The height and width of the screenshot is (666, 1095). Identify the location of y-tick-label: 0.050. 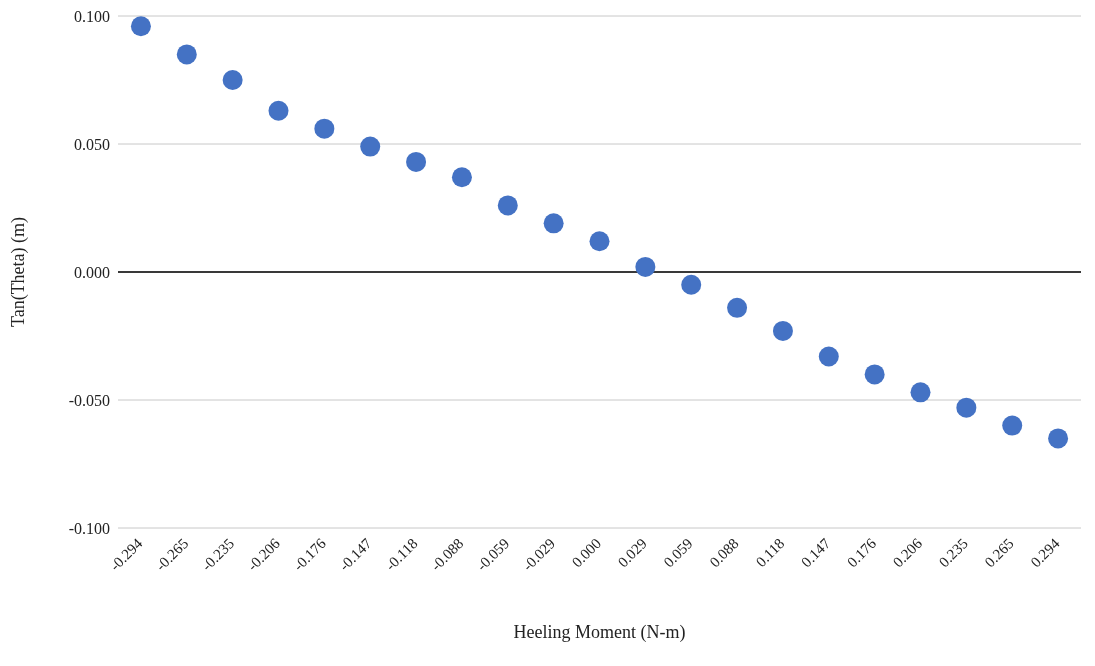
(92, 144).